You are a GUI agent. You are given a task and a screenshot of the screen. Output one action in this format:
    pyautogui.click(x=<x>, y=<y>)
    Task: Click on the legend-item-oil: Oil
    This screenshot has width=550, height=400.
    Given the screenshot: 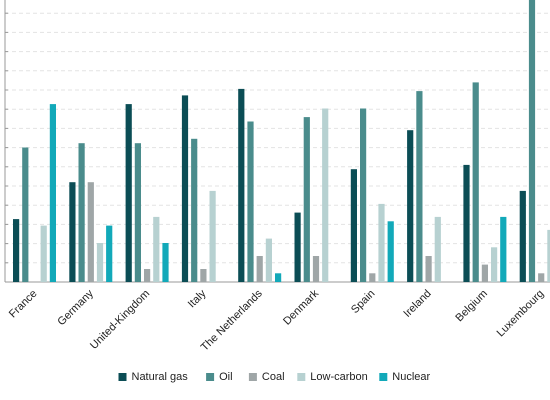 What is the action you would take?
    pyautogui.click(x=219, y=377)
    